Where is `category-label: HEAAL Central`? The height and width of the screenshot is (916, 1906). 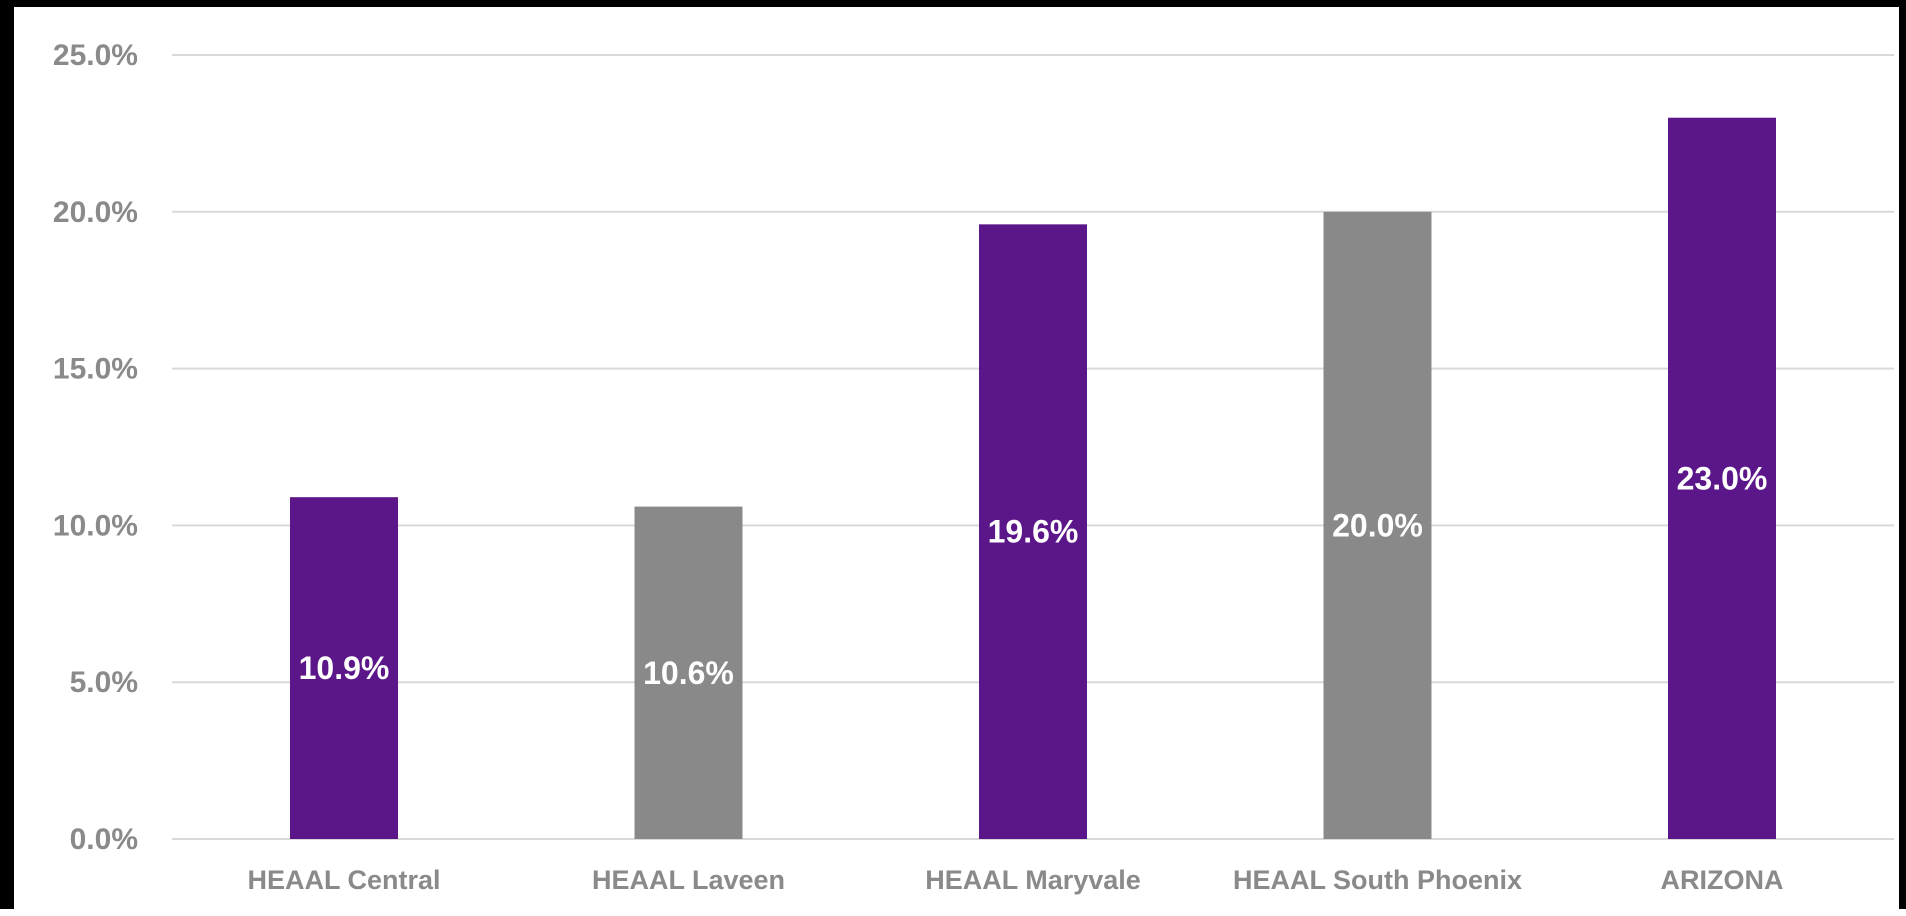
category-label: HEAAL Central is located at coordinates (343, 880).